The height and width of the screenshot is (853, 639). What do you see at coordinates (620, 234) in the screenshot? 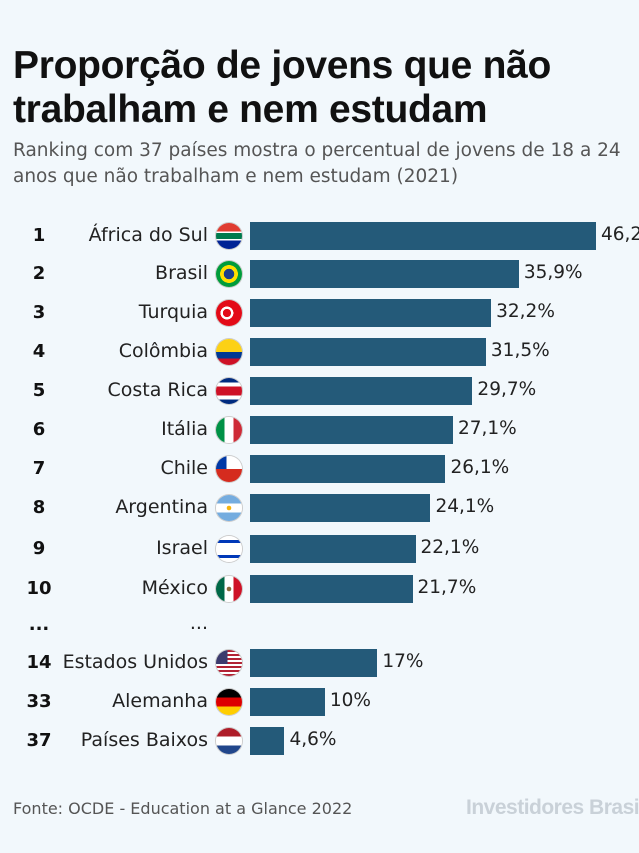
I see `value-label: 46,2%` at bounding box center [620, 234].